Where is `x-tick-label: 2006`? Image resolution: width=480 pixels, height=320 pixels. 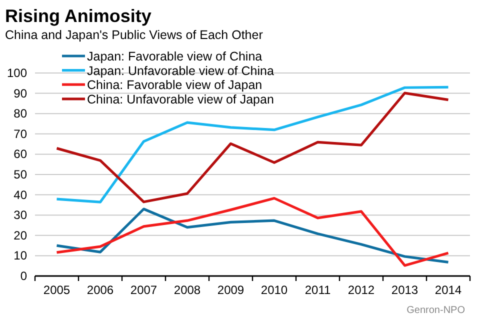
x-tick-label: 2006 is located at coordinates (100, 290).